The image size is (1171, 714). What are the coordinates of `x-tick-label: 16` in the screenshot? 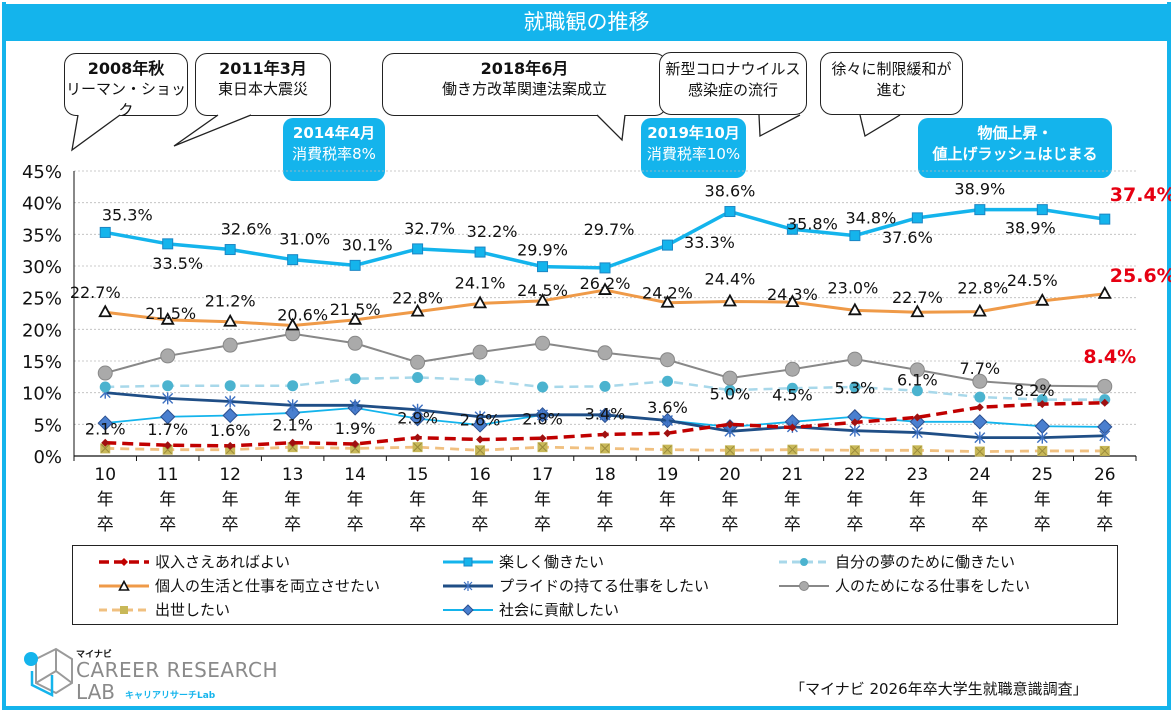 It's located at (480, 475).